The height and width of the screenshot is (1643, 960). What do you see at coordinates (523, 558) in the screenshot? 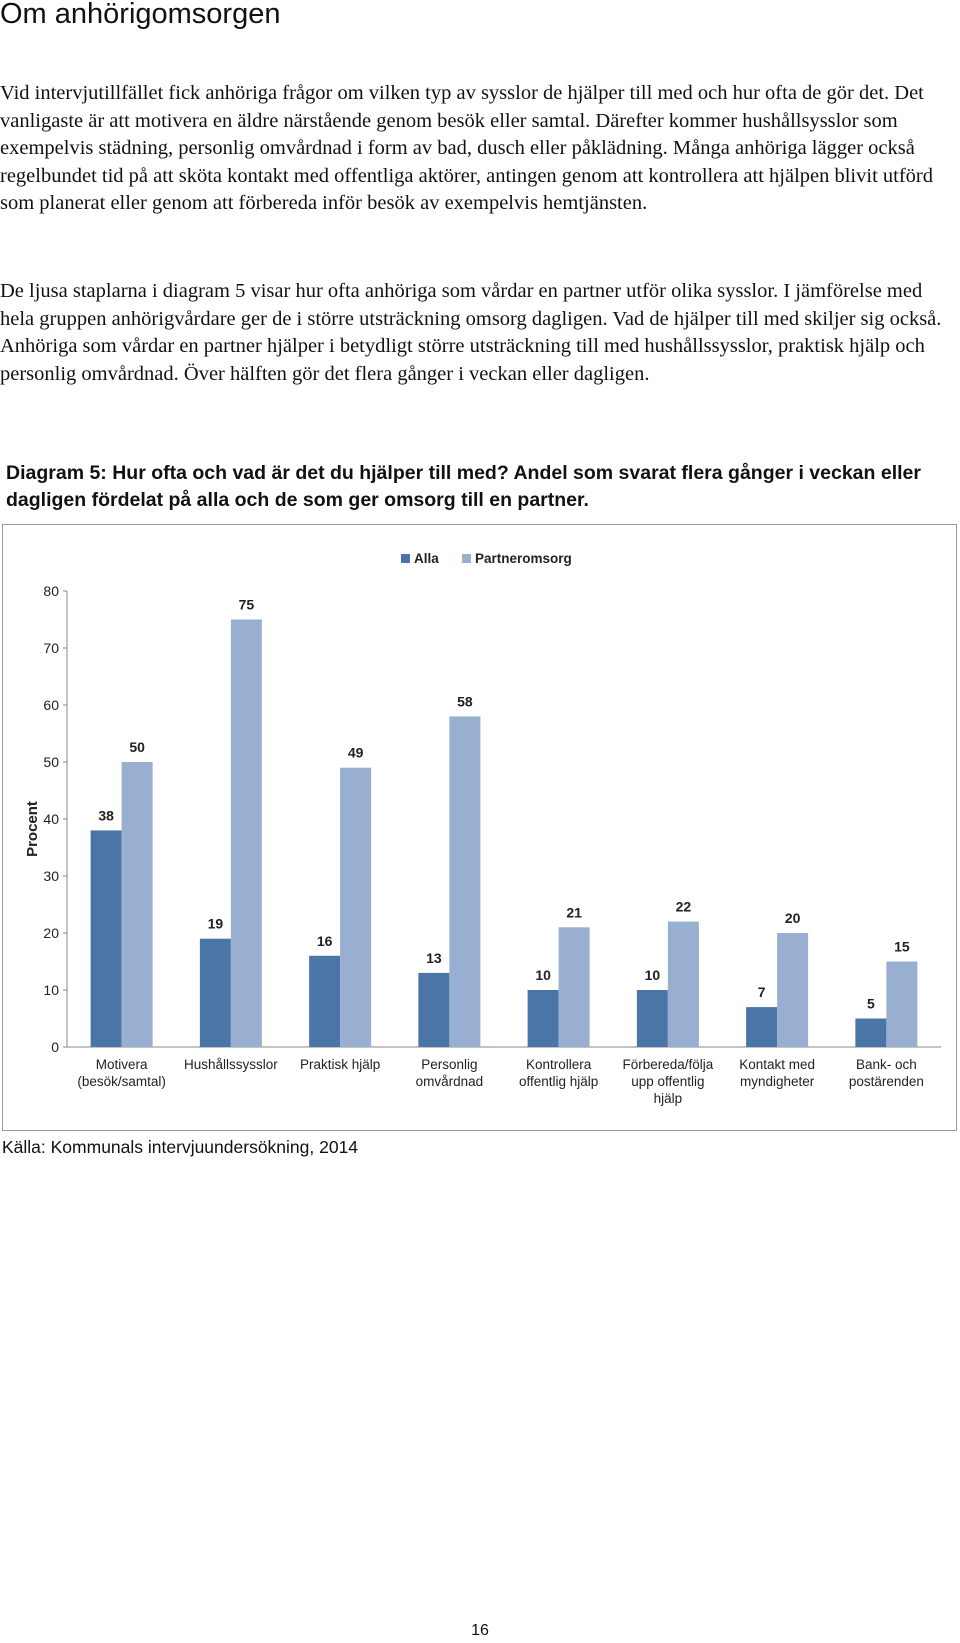
I see `legend-label: Partneromsorg` at bounding box center [523, 558].